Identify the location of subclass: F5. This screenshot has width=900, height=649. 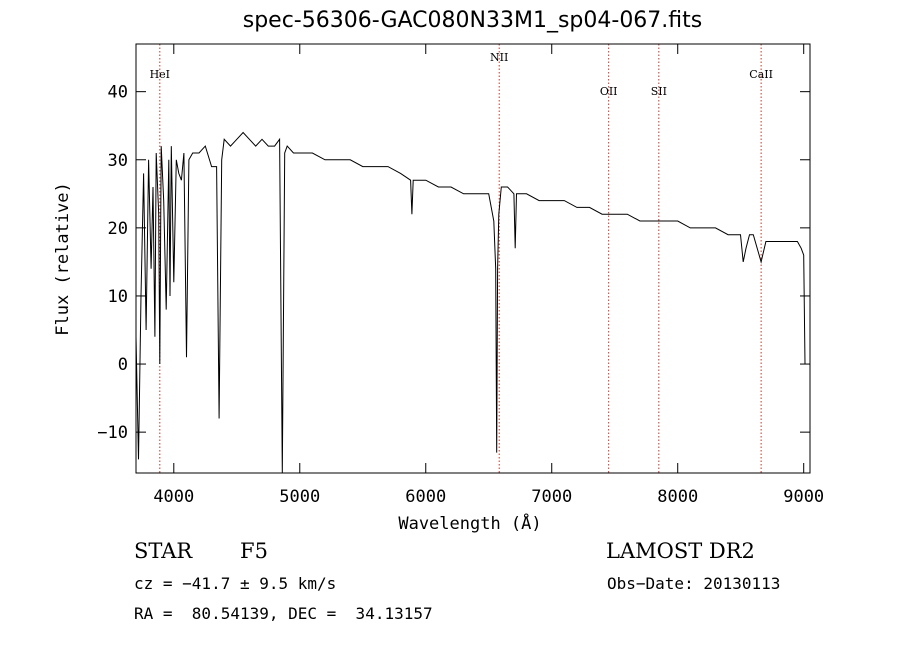
(254, 551).